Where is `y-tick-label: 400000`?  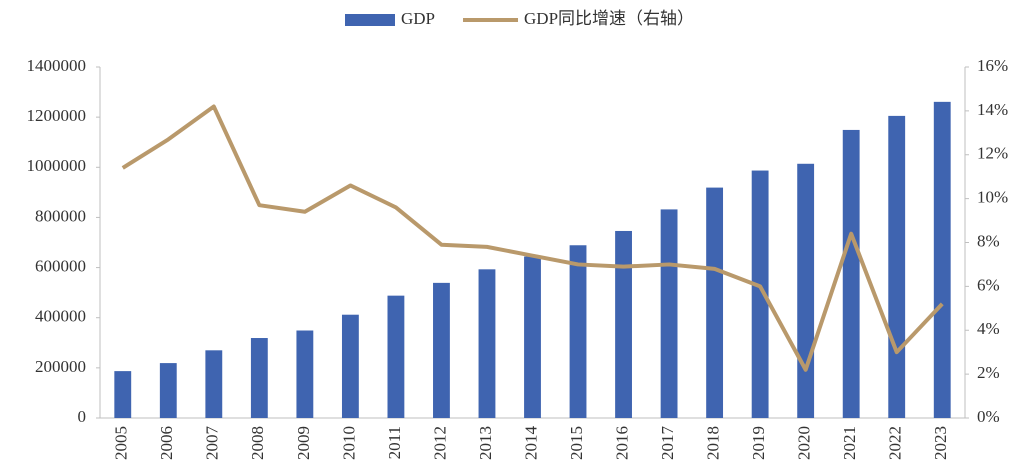
y-tick-label: 400000 is located at coordinates (60, 316).